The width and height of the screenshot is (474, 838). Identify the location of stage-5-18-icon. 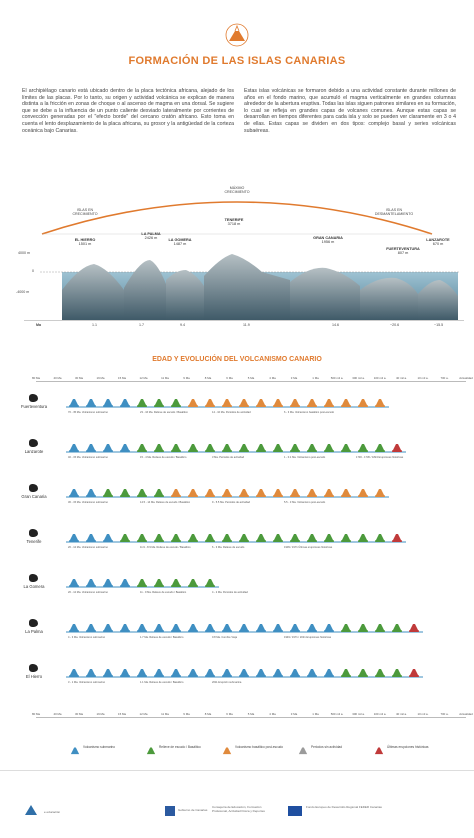
(380, 626).